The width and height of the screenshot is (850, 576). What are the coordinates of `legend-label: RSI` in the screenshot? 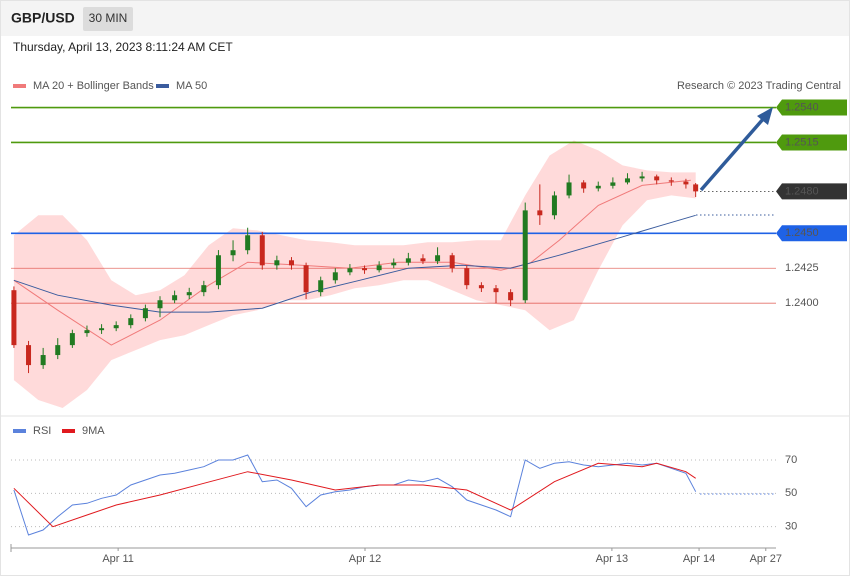 It's located at (42, 431).